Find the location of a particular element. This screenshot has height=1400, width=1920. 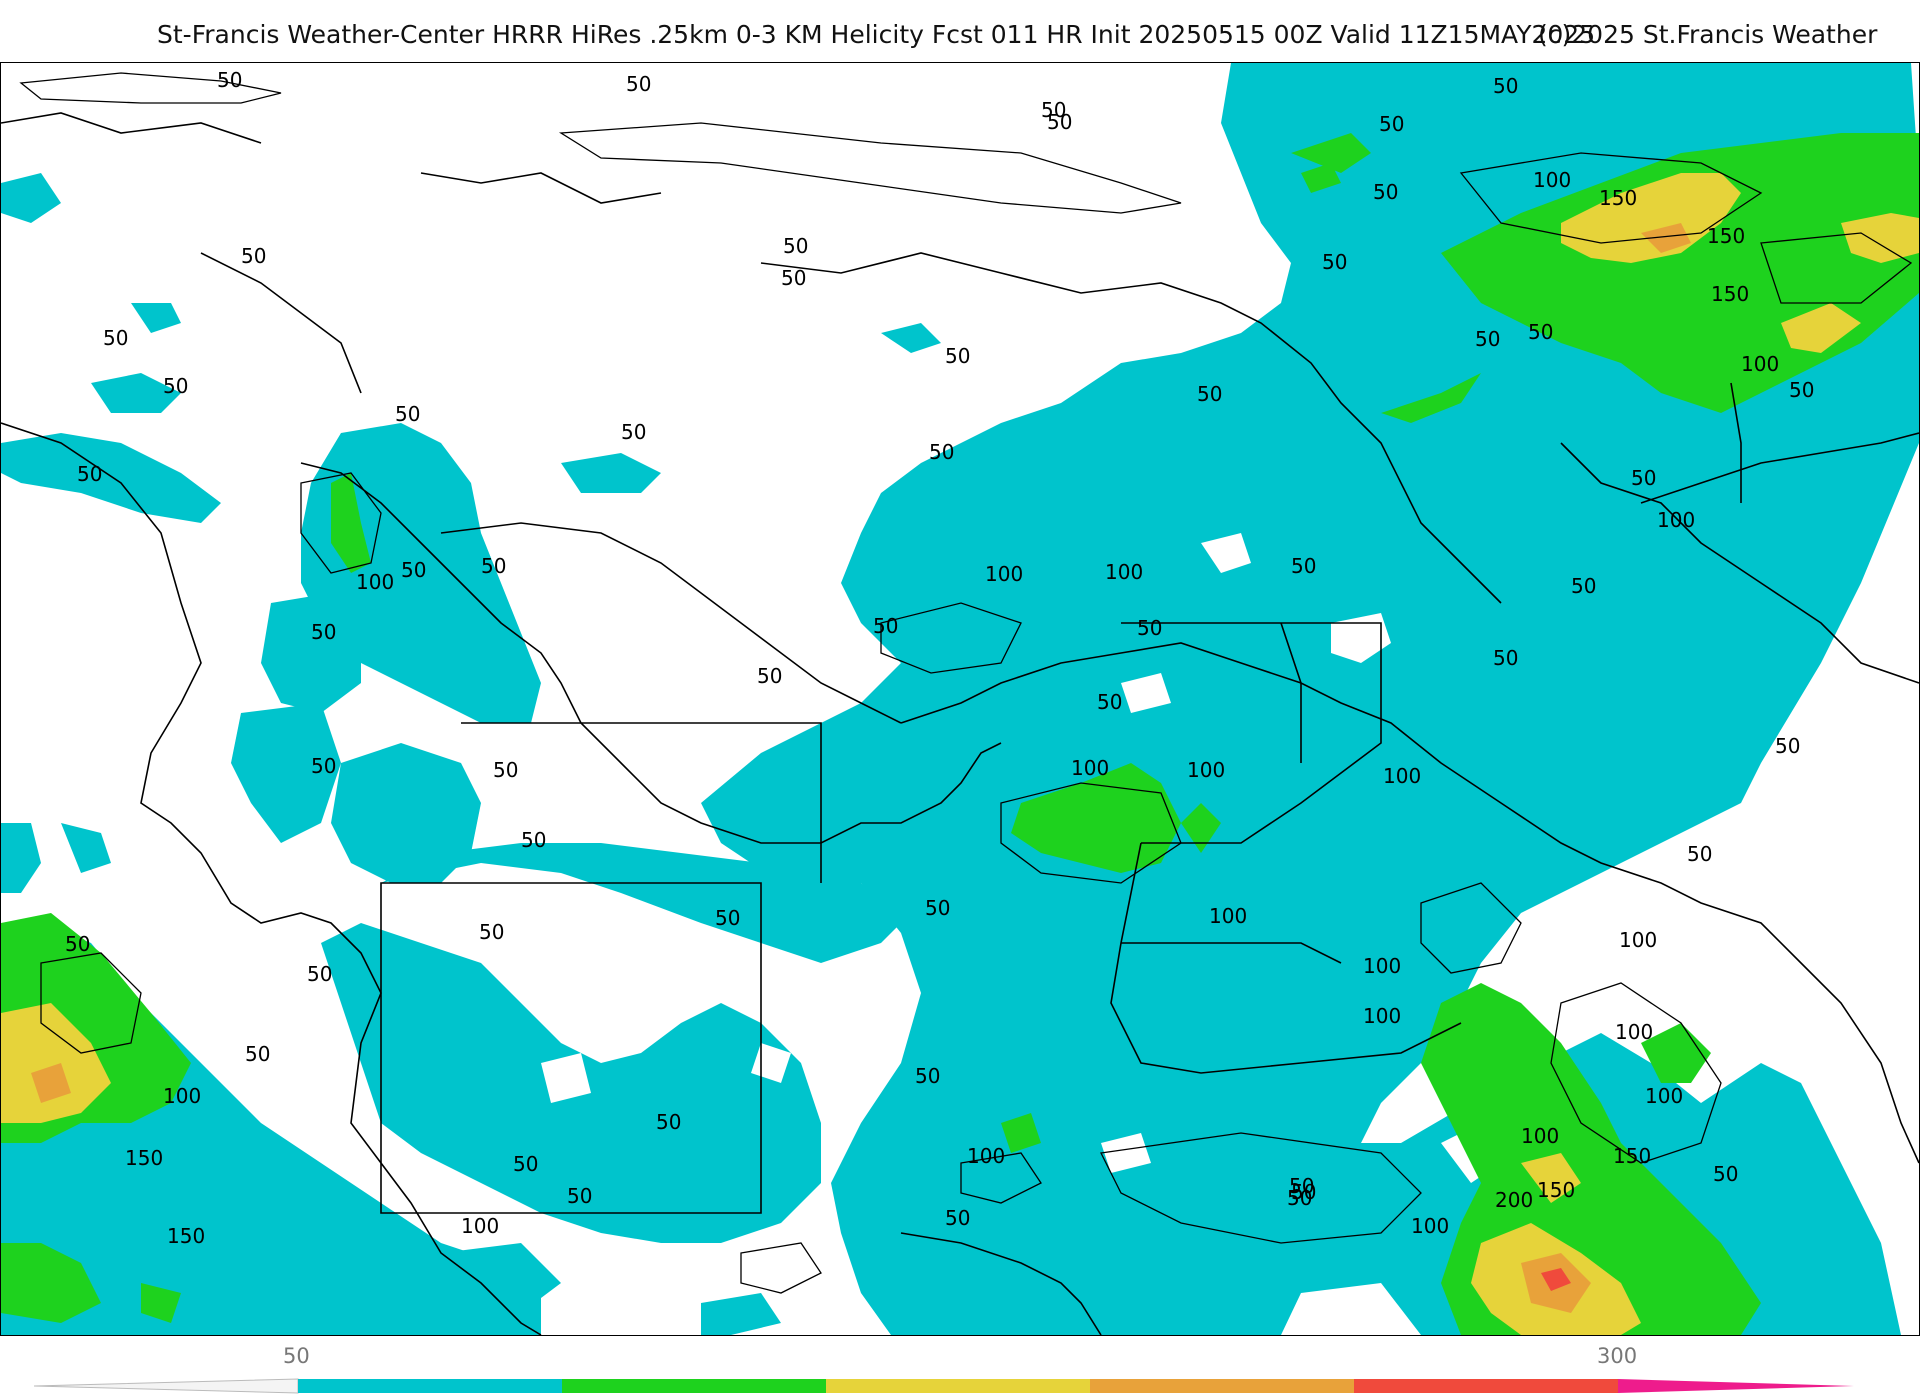

colorbar-right-arrow is located at coordinates (1736, 1386).